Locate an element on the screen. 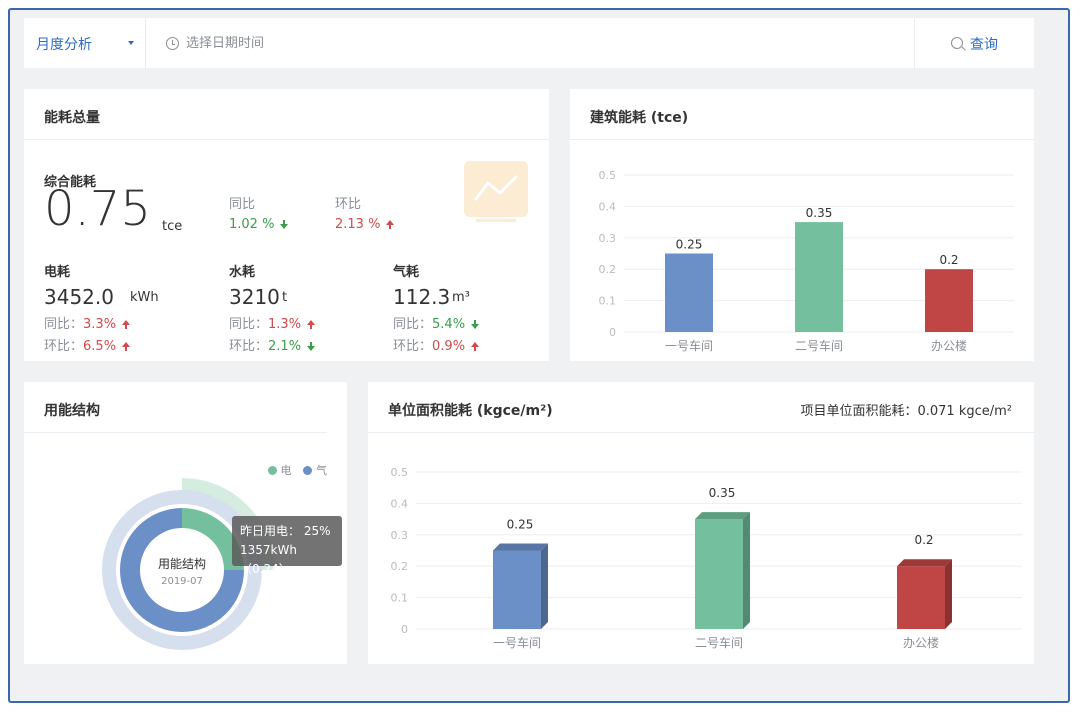  legend-item-gas: 气 is located at coordinates (321, 470).